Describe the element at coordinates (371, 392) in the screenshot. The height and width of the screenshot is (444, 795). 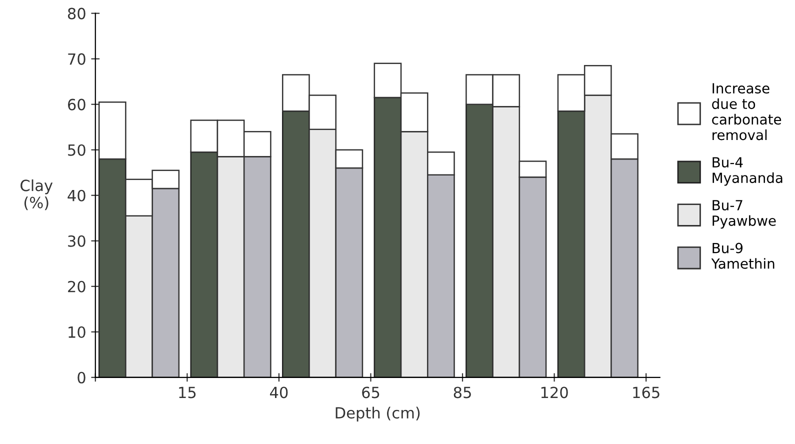
I see `text: 65` at that location.